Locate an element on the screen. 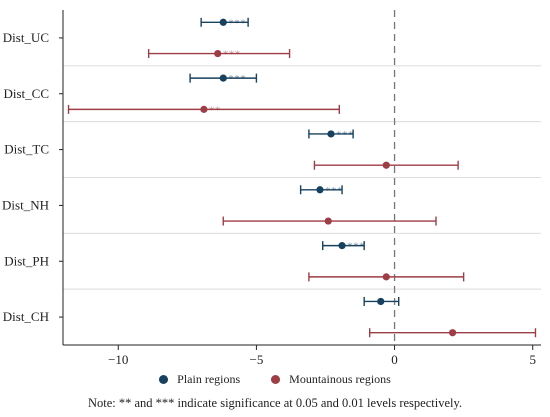 This screenshot has width=550, height=417. legend-item-mountainous: Mountainous regions is located at coordinates (331, 379).